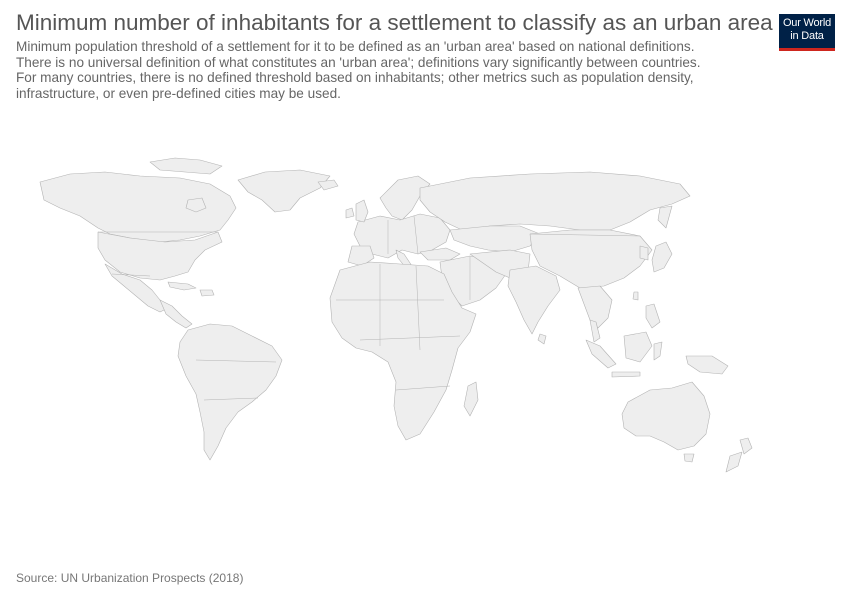 The image size is (850, 600). Describe the element at coordinates (350, 213) in the screenshot. I see `ireland` at that location.